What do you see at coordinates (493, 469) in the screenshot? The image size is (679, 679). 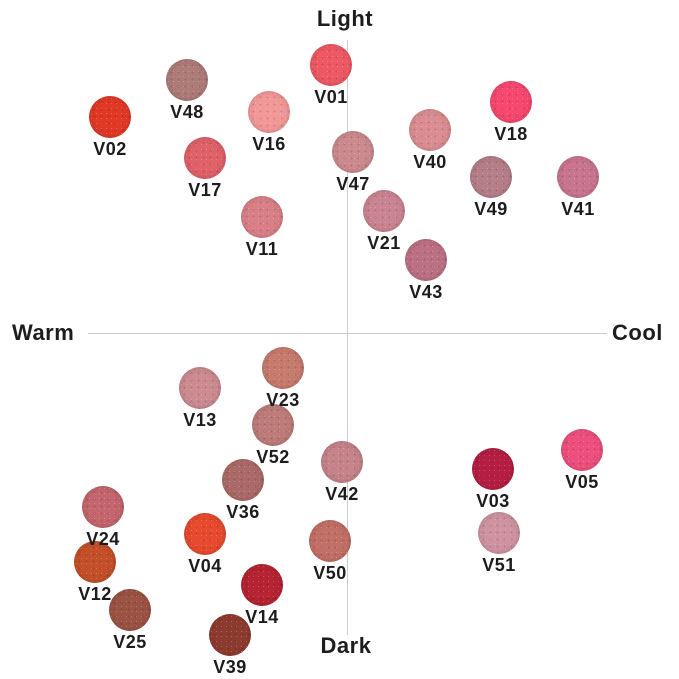 I see `swatch-v03` at bounding box center [493, 469].